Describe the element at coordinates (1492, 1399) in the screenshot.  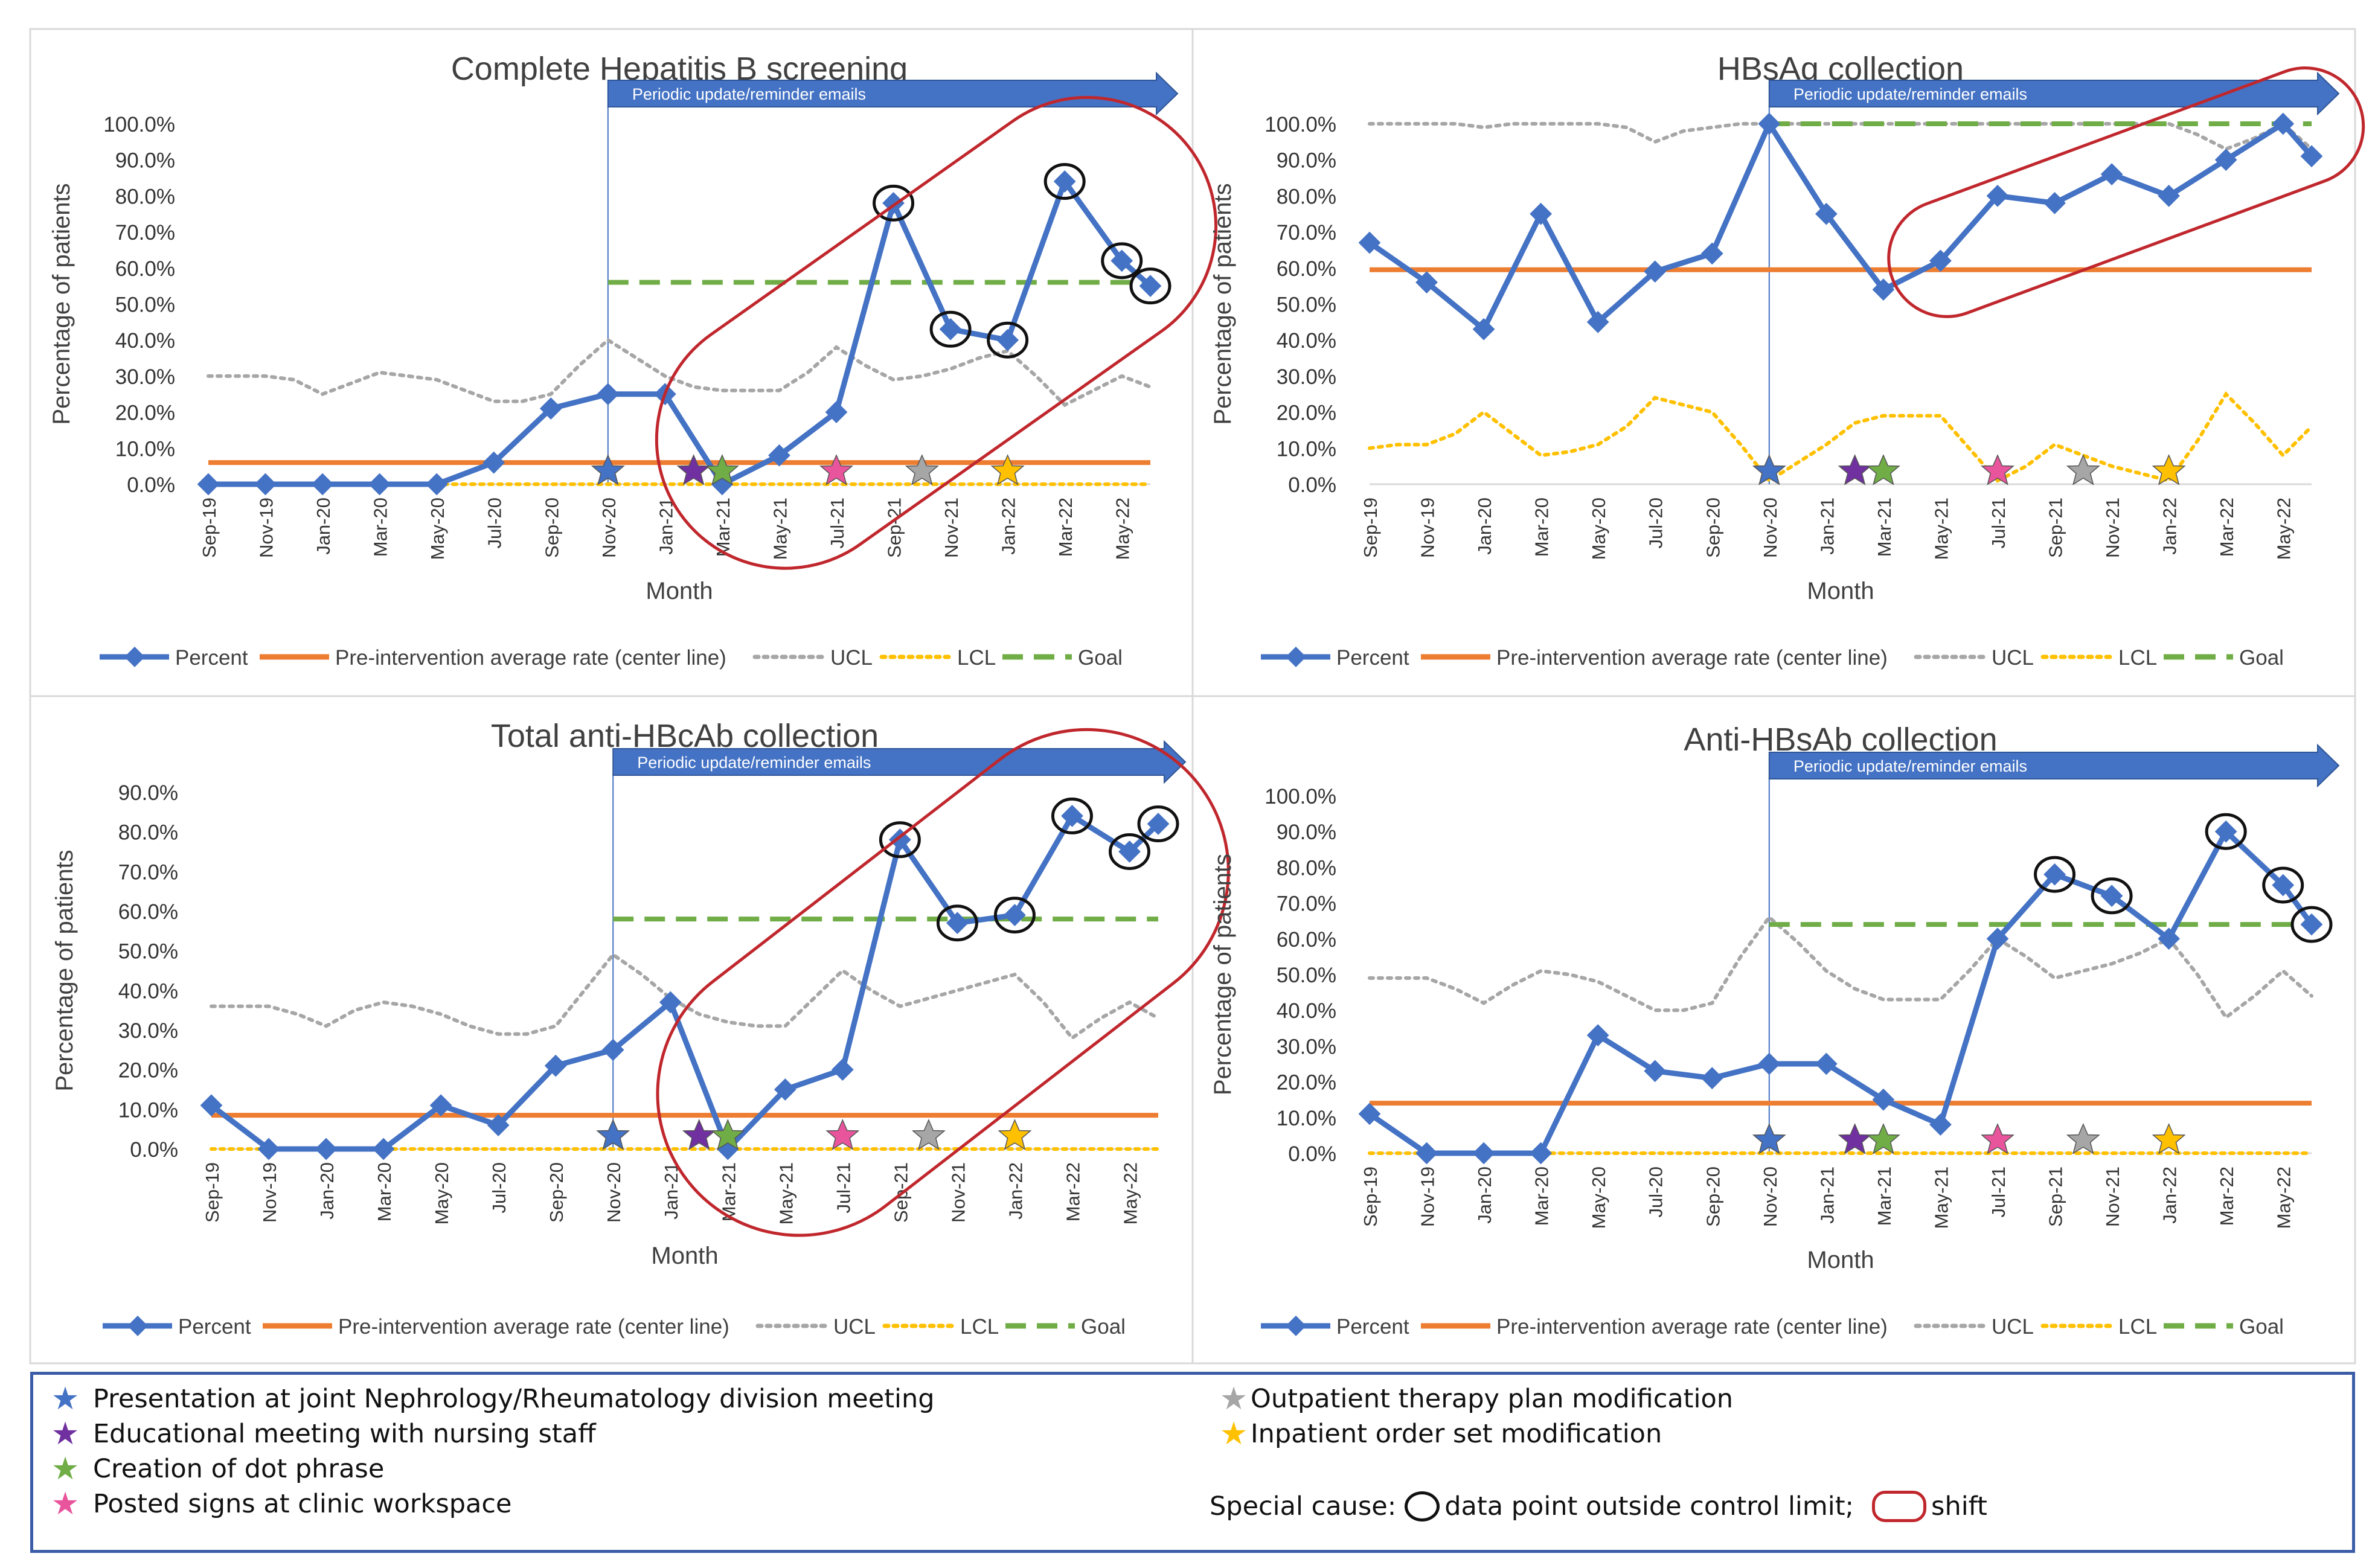
I see `legend-label-therapy: Outpatient therapy plan modification` at that location.